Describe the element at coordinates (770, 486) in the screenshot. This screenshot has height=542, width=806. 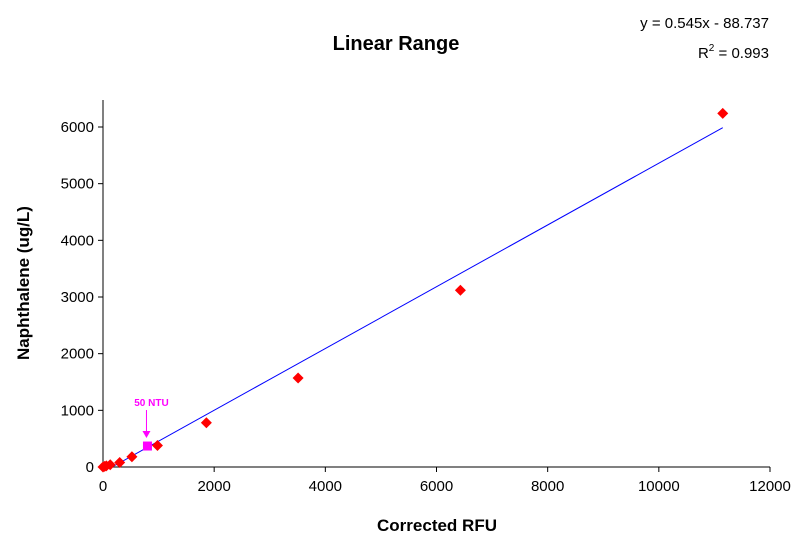
I see `x-tick-label: 12000` at that location.